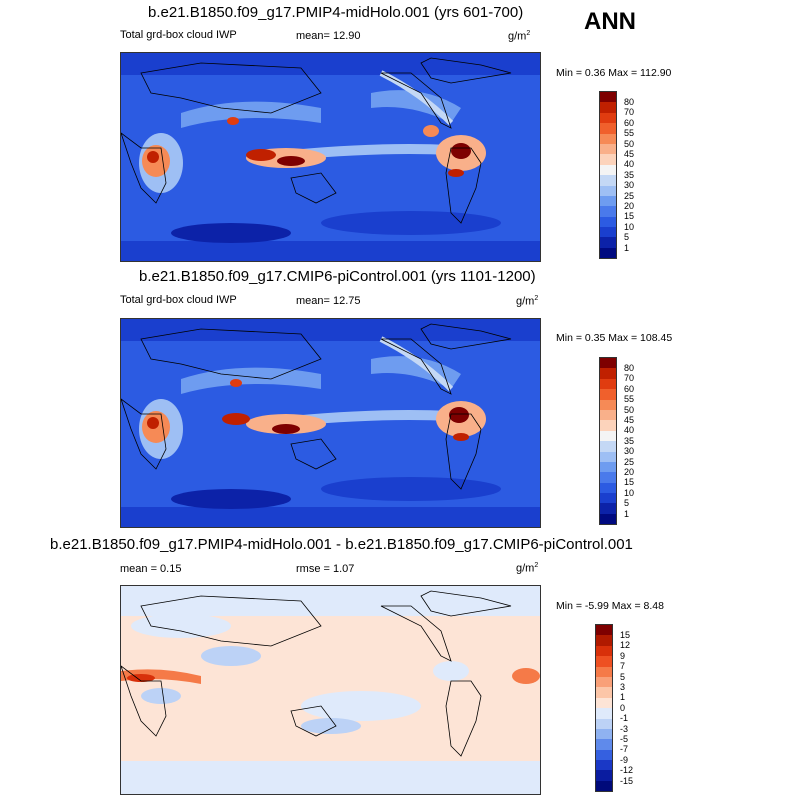 Image resolution: width=800 pixels, height=800 pixels. I want to click on panel2-colorbar-tick: 35, so click(629, 441).